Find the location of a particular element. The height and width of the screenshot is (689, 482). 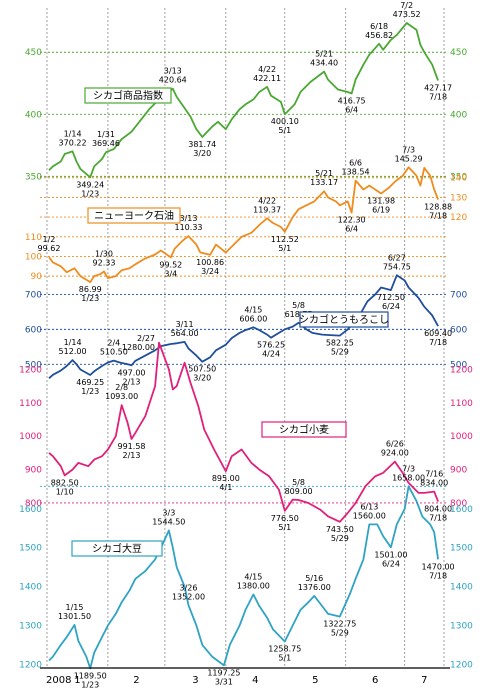

data-label: 6/27 754.75 is located at coordinates (397, 262).